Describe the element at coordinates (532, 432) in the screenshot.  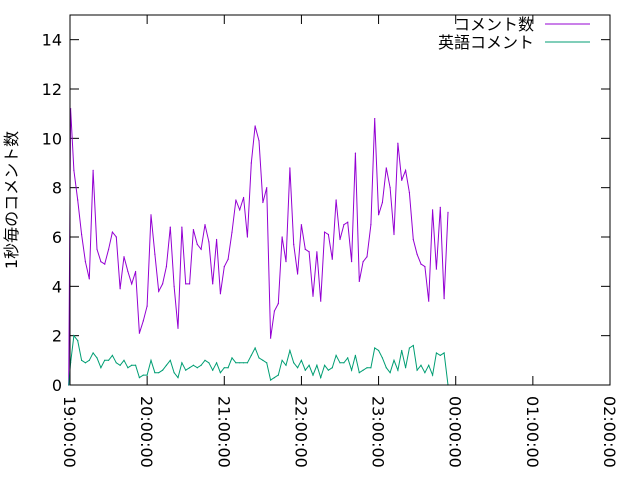
I see `x-tick-label: 01:00:00` at that location.